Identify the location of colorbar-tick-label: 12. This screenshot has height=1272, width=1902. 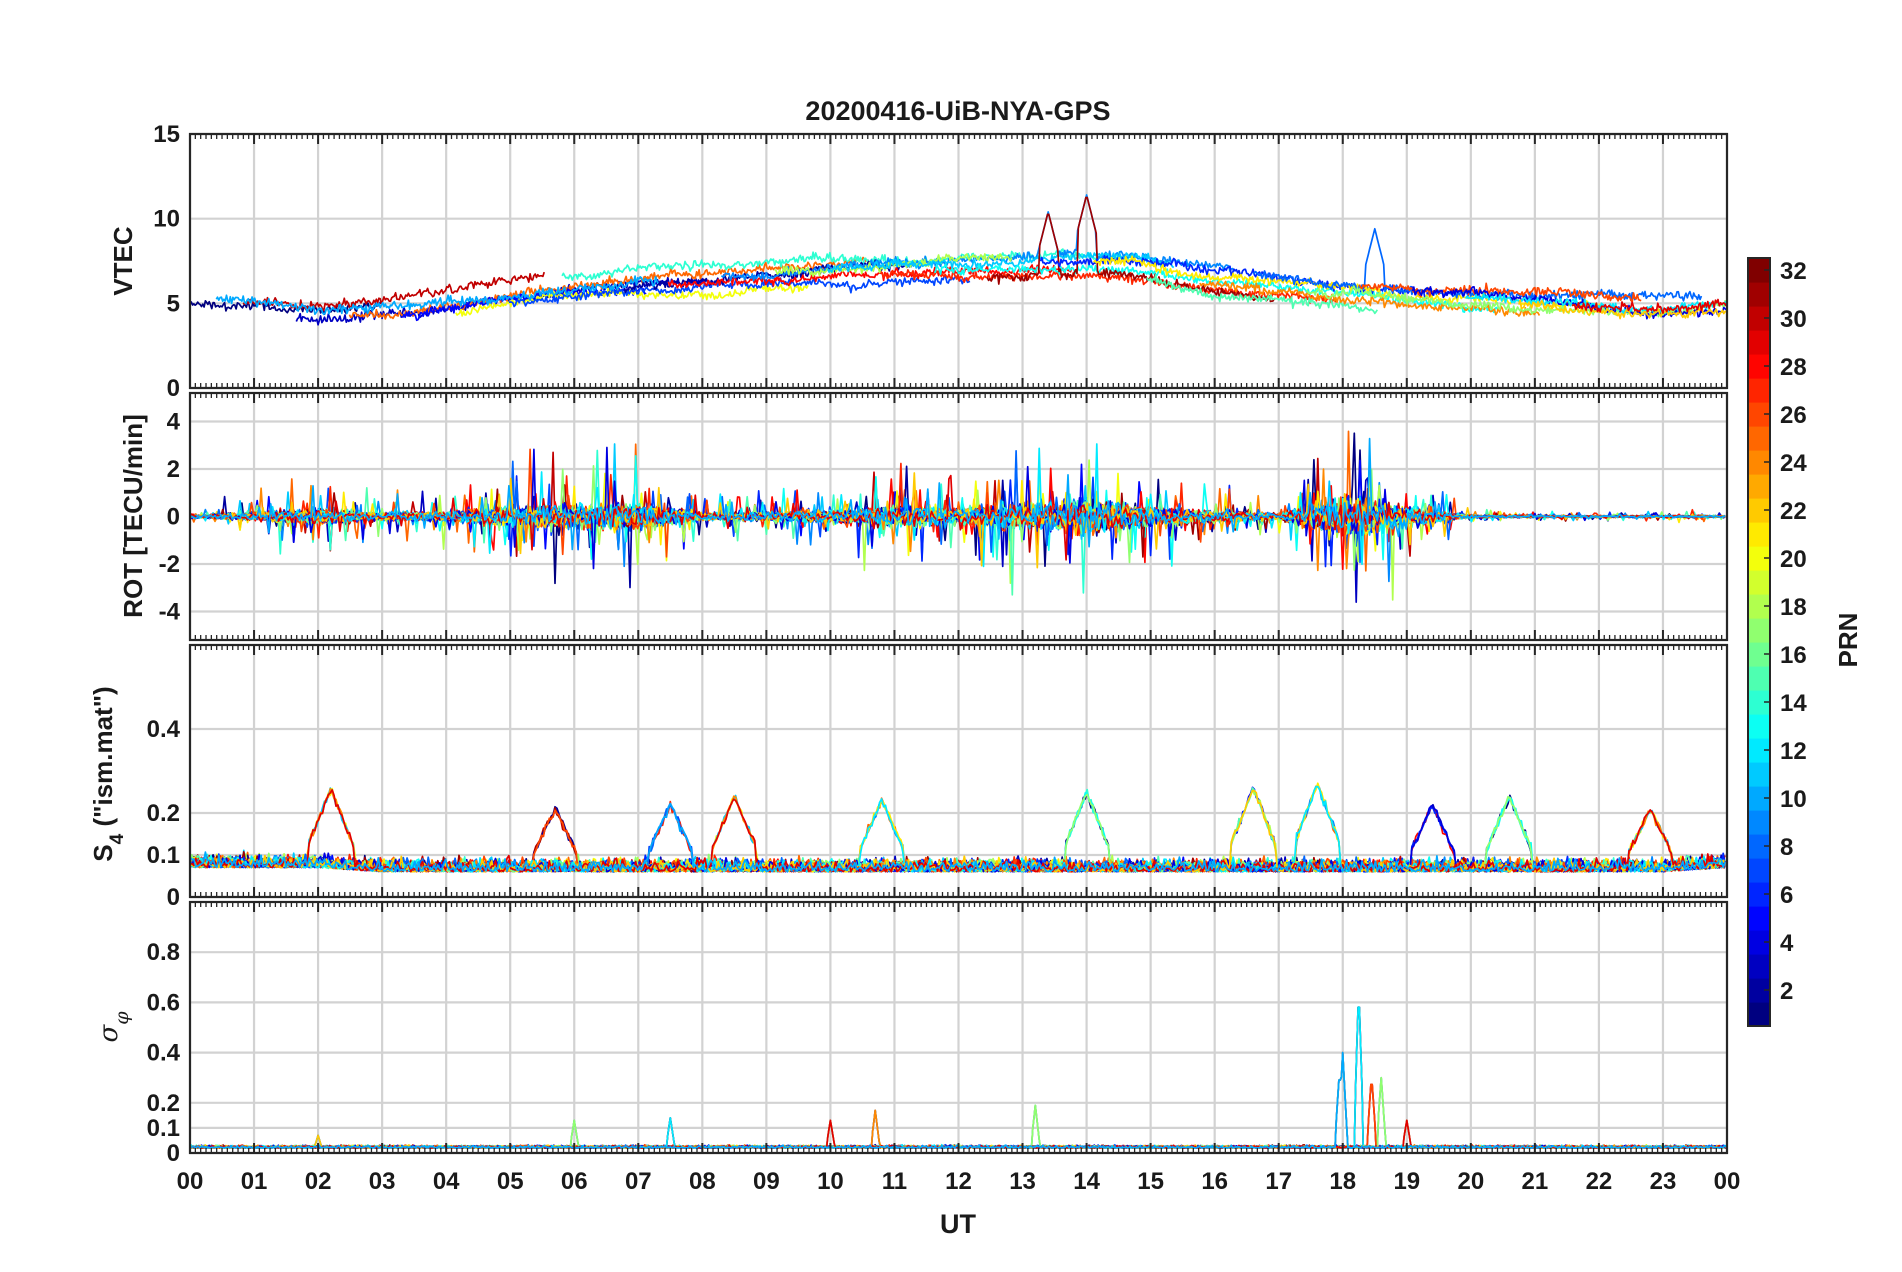
(1793, 751).